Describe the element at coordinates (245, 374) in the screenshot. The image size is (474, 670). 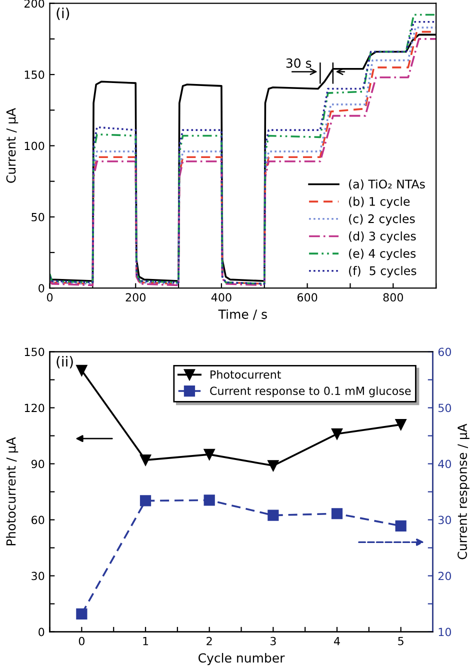
I see `legend-label: Photocurrent` at that location.